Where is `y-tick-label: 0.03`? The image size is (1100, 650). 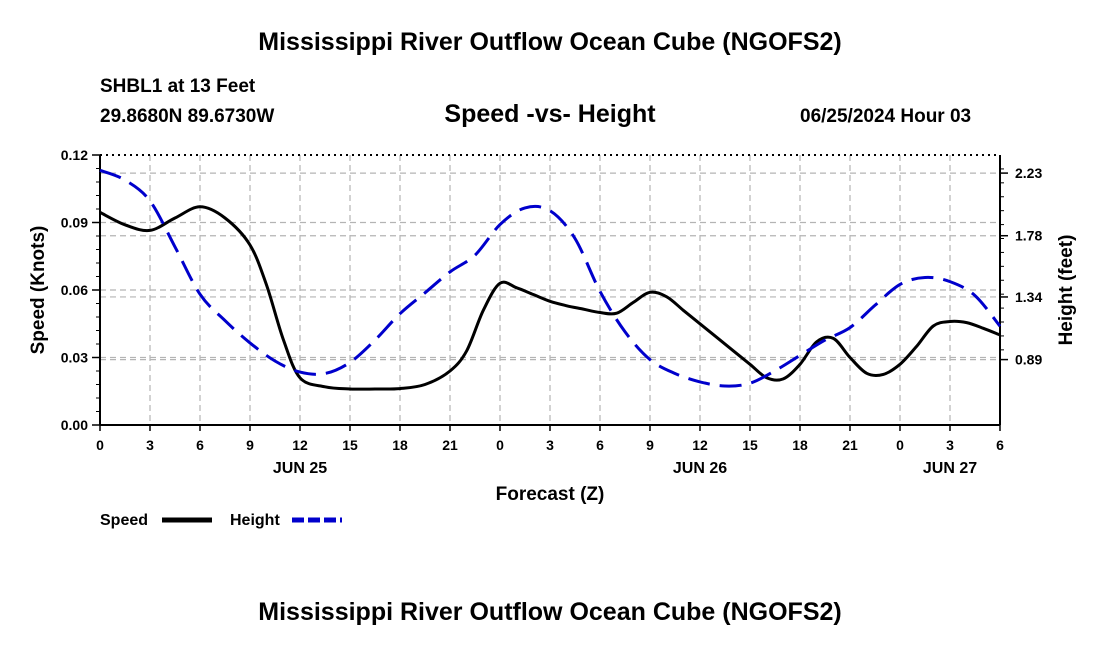
y-tick-label: 0.03 is located at coordinates (74, 358).